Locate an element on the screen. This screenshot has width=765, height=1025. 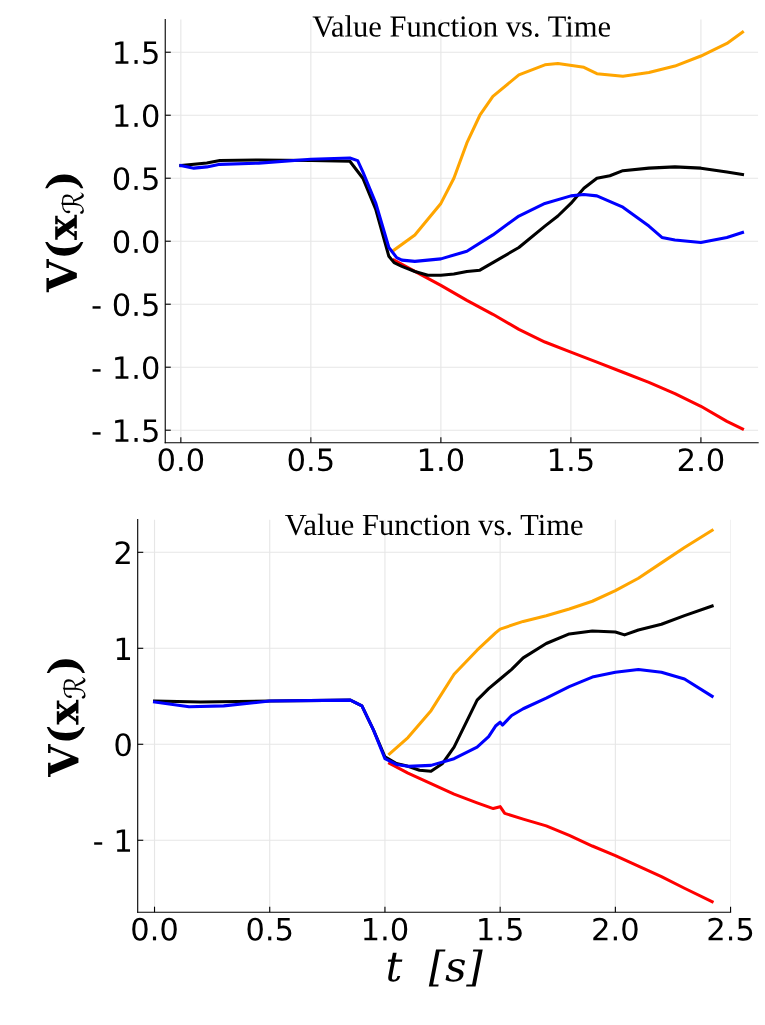
y-tick-label: 0 is located at coordinates (123, 745).